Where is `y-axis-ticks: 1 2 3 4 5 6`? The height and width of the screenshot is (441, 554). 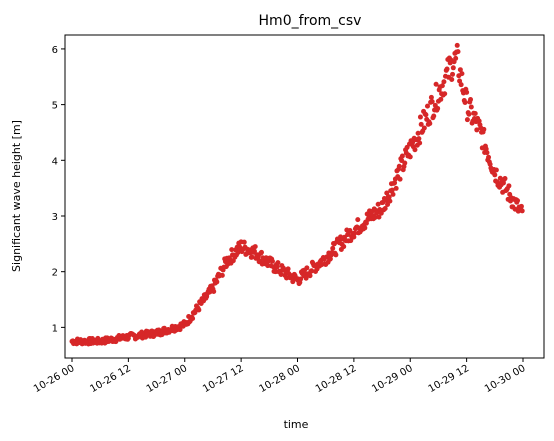 y-axis-ticks: 1 2 3 4 5 6 is located at coordinates (58, 189).